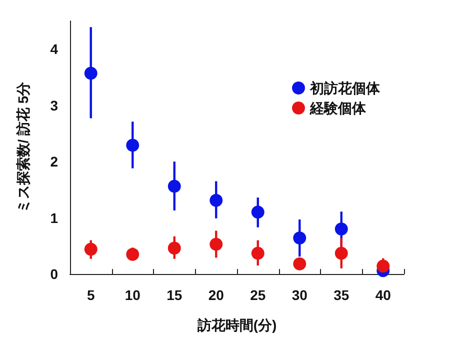 This screenshot has width=455, height=346. Describe the element at coordinates (338, 108) in the screenshot. I see `legend-label: 経験個体` at that location.